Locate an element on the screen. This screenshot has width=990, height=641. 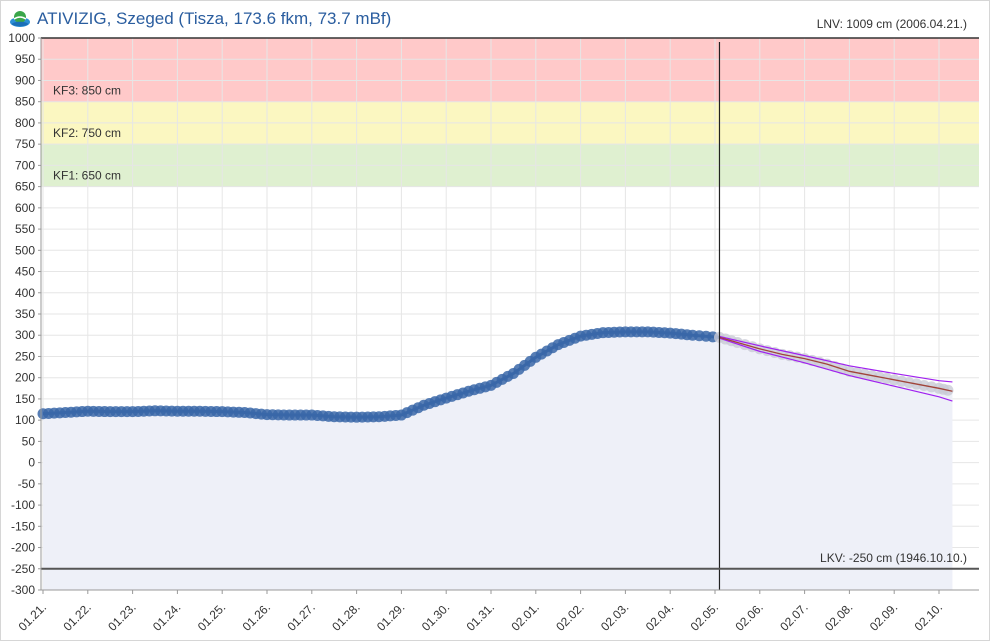
x-tick-label: 02.02. is located at coordinates (569, 616).